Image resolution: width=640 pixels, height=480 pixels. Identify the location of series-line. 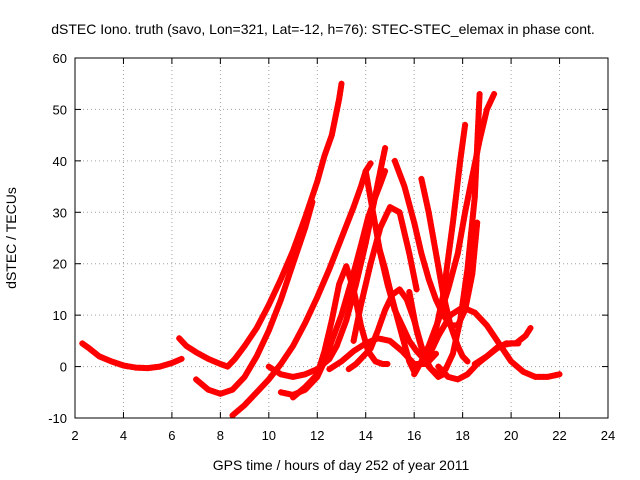
(254, 298).